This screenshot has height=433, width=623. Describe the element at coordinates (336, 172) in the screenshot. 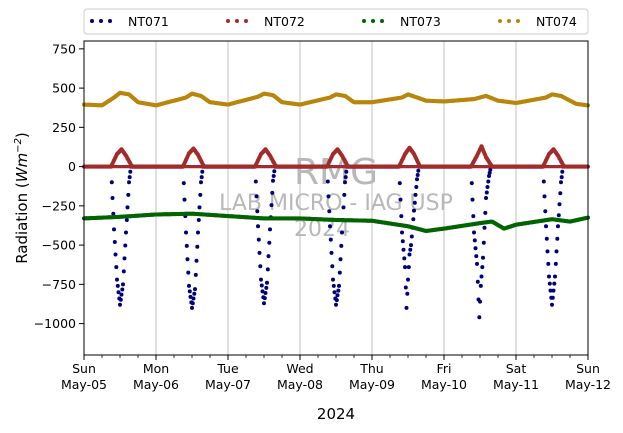

I see `watermark-line1: RMG` at that location.